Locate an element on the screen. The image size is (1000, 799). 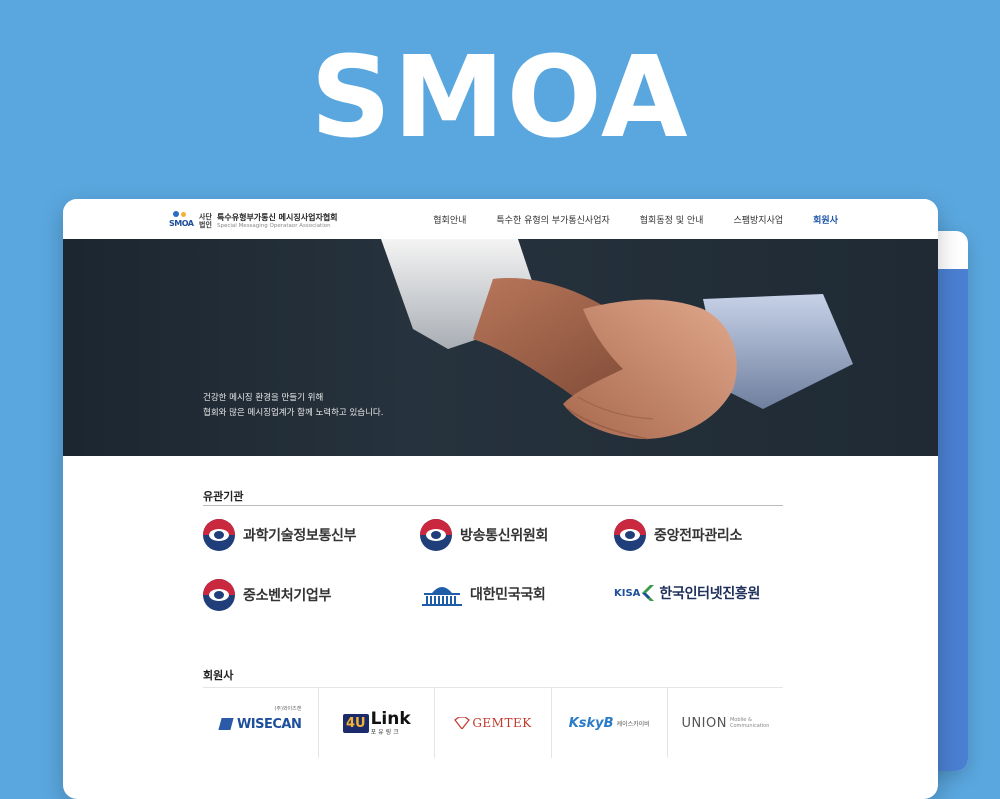
org-crms: 중앙전파관리소 is located at coordinates (678, 535).